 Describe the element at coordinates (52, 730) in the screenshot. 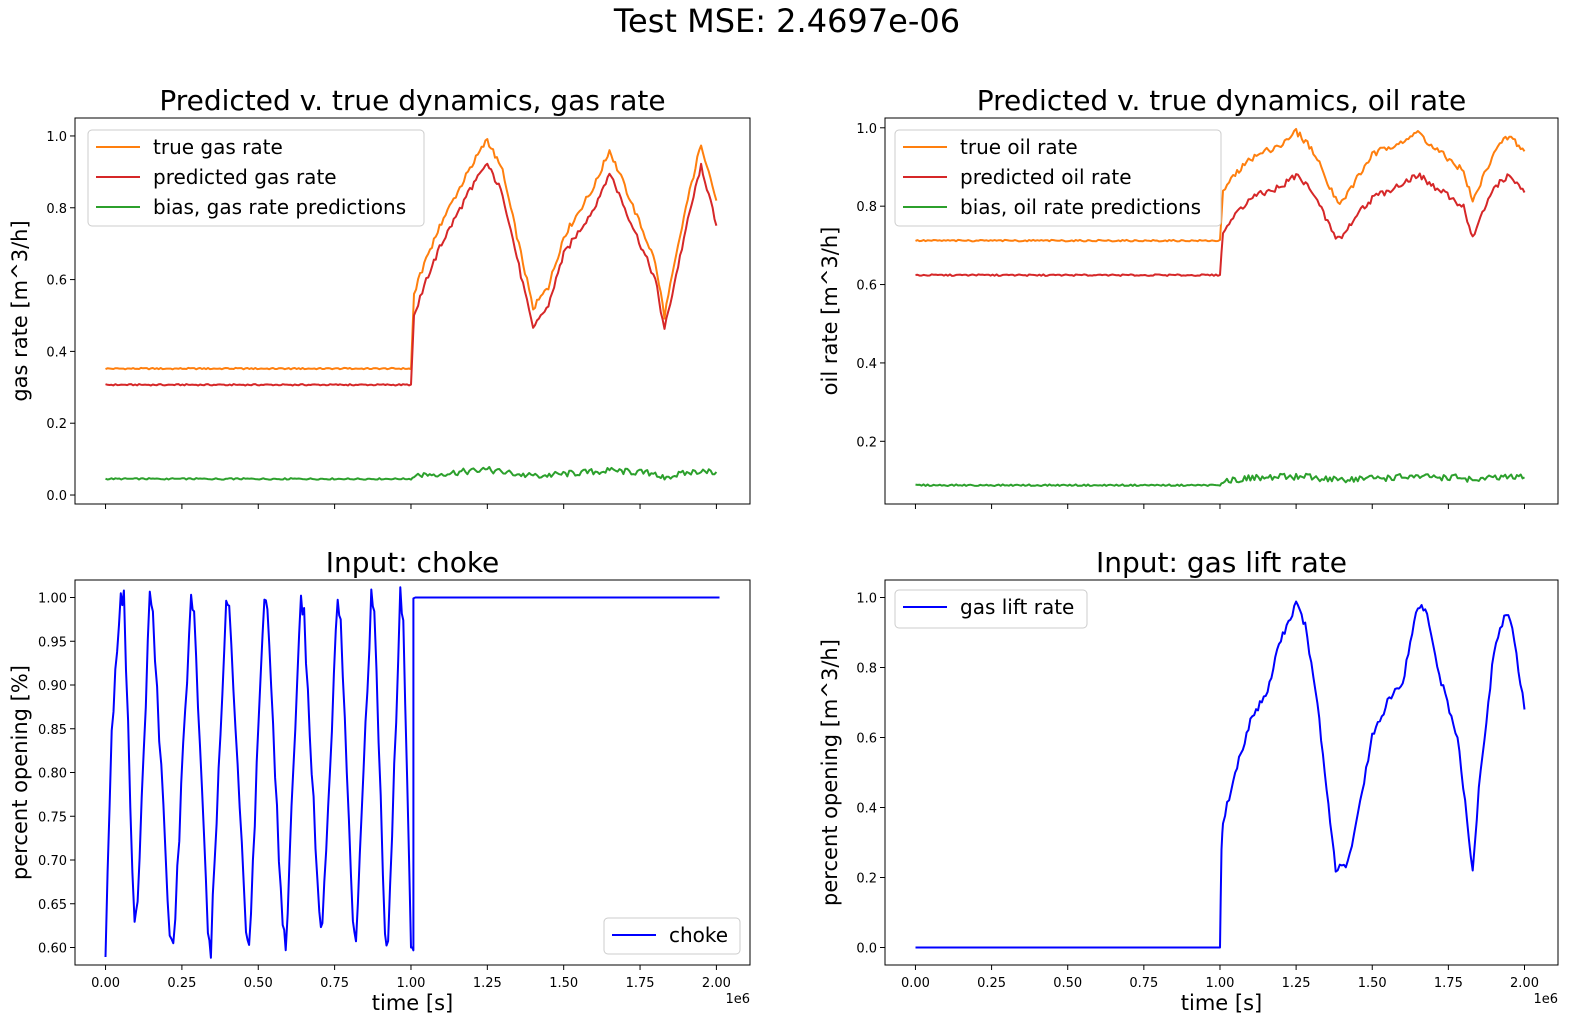

I see `y-tick-label: 0.85` at that location.